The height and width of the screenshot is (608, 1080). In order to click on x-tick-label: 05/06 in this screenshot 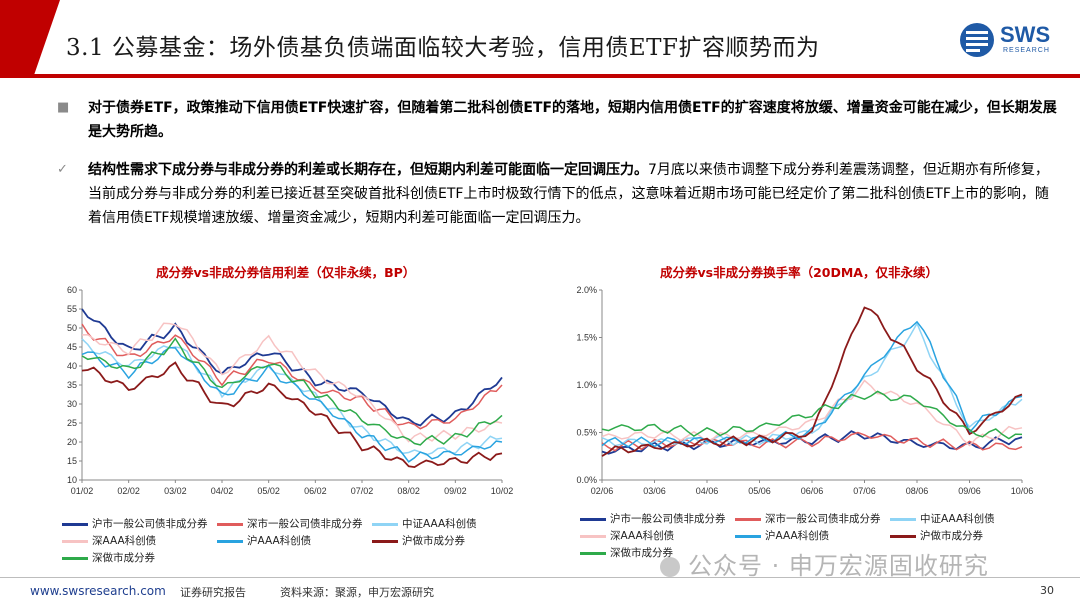, I will do `click(759, 491)`.